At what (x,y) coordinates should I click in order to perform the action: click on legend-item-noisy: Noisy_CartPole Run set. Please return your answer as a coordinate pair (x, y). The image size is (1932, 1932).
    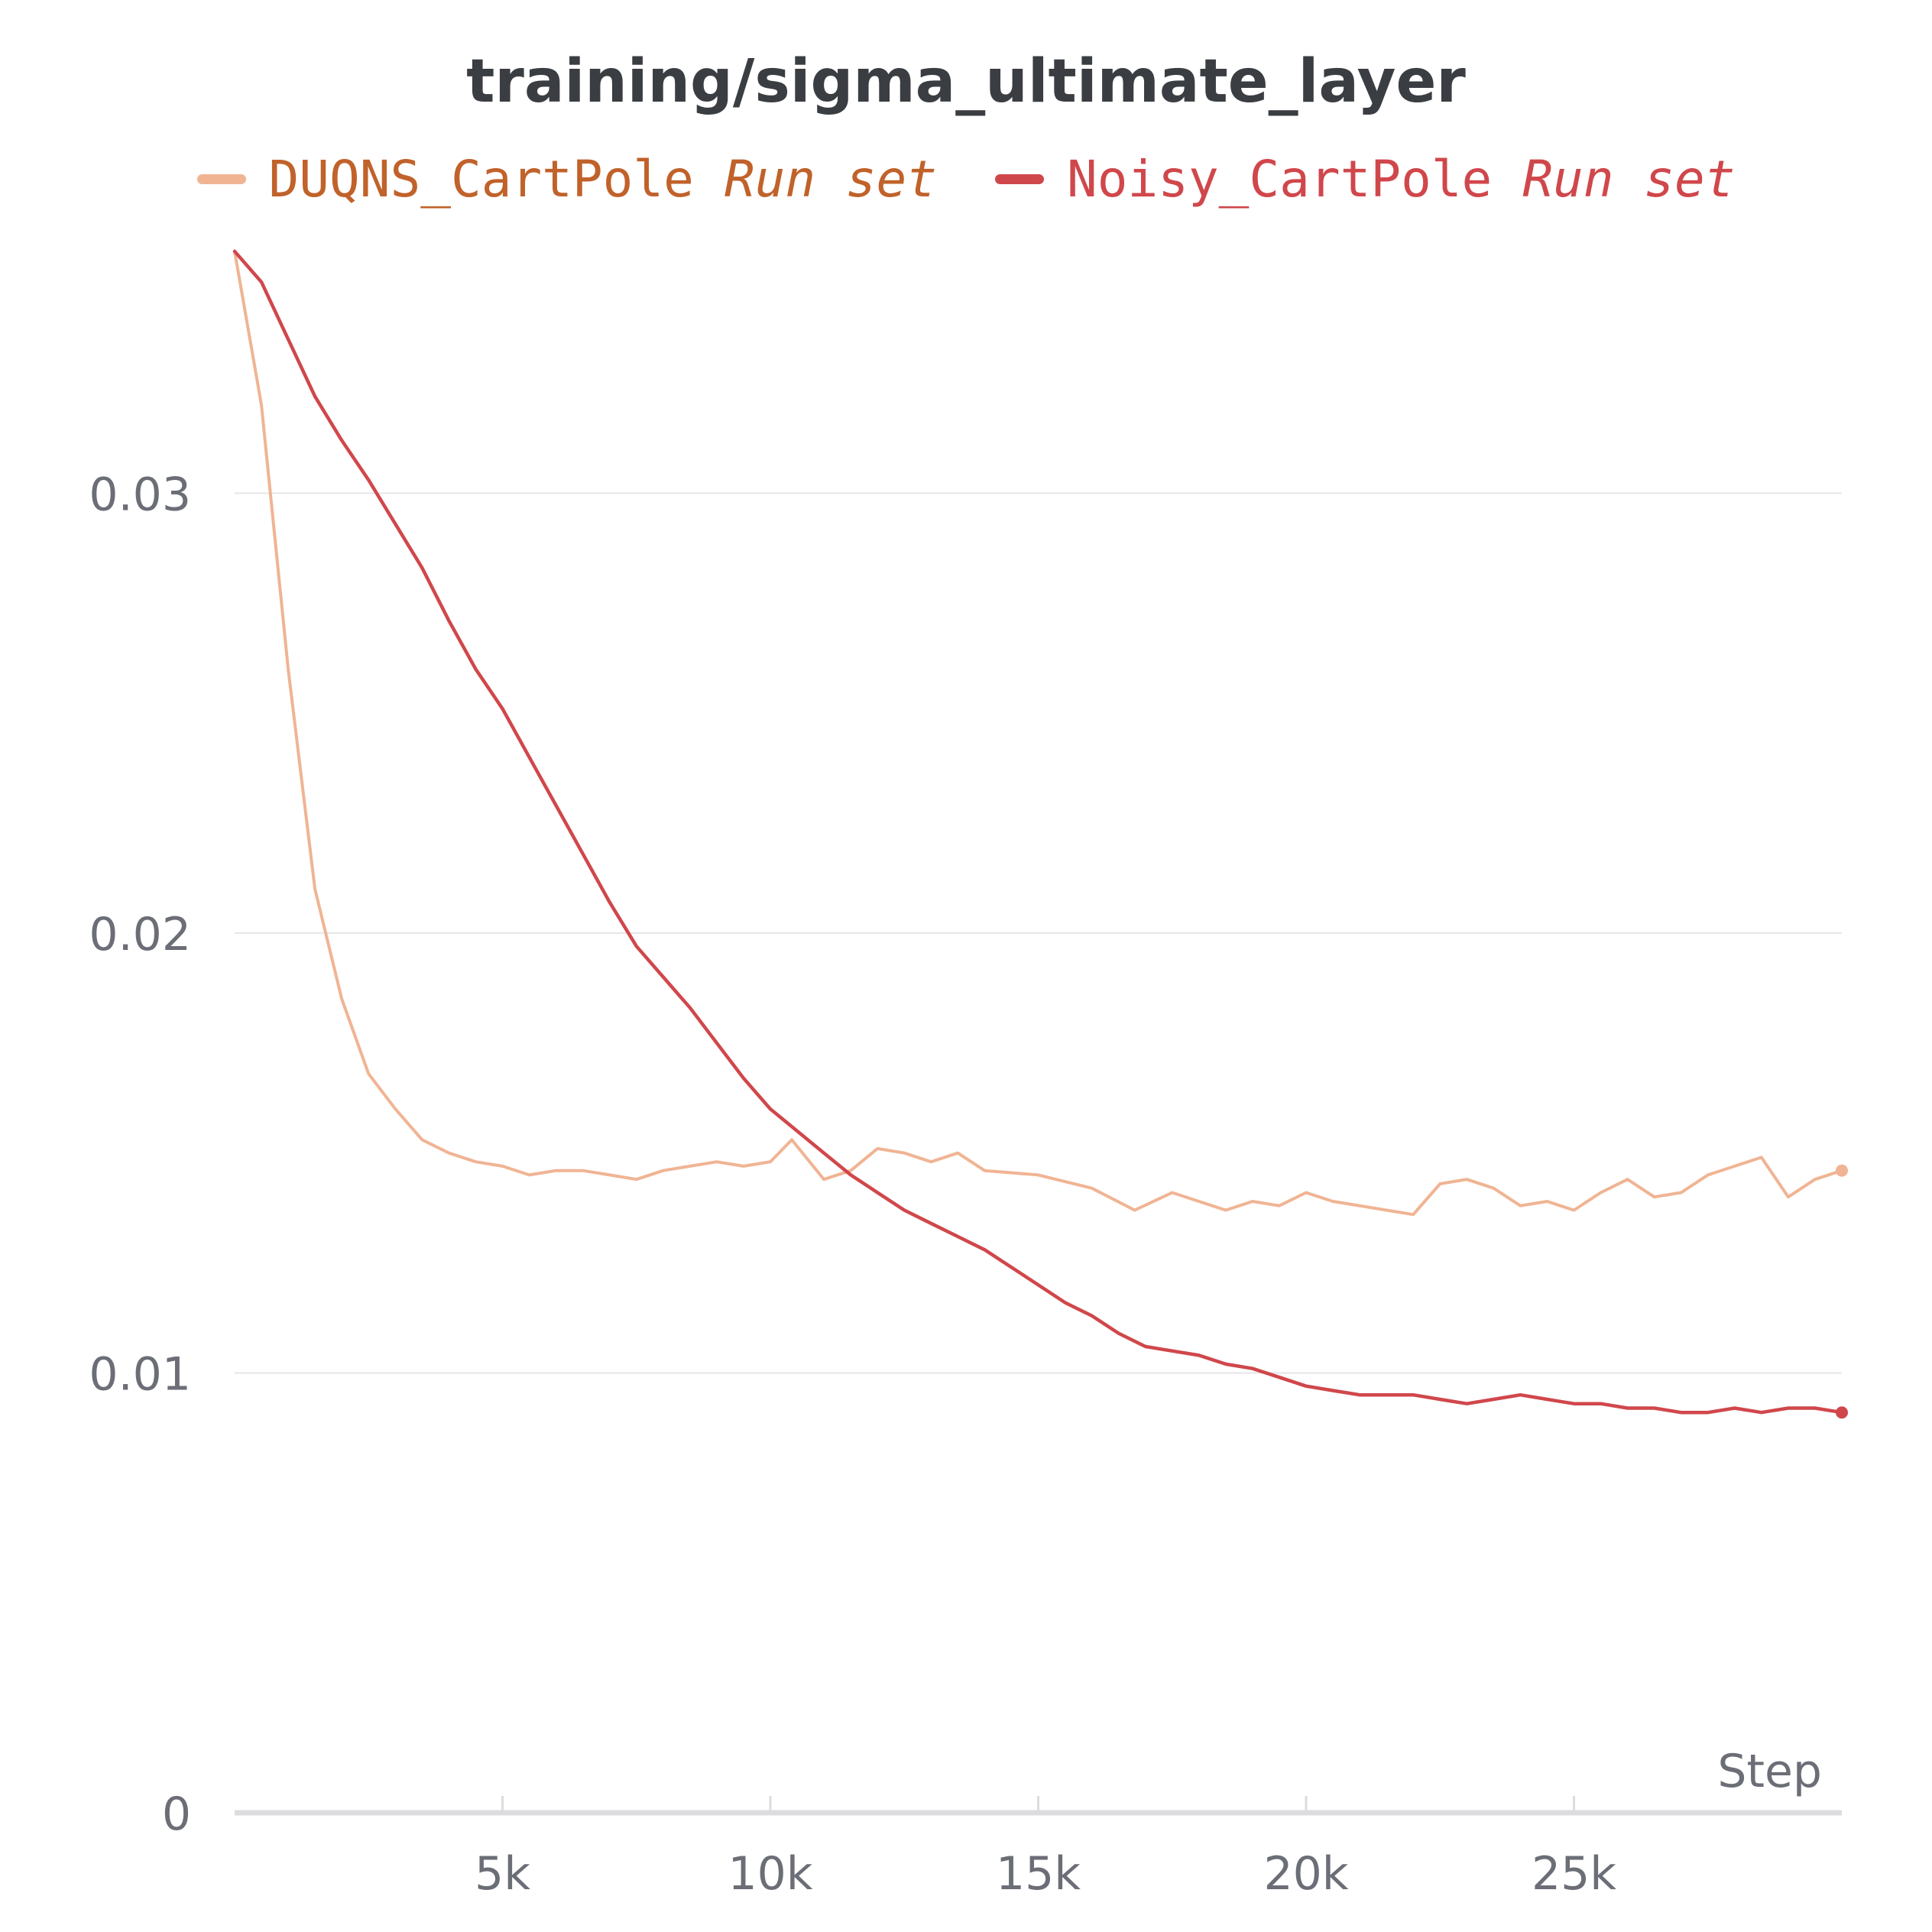
    Looking at the image, I should click on (1365, 179).